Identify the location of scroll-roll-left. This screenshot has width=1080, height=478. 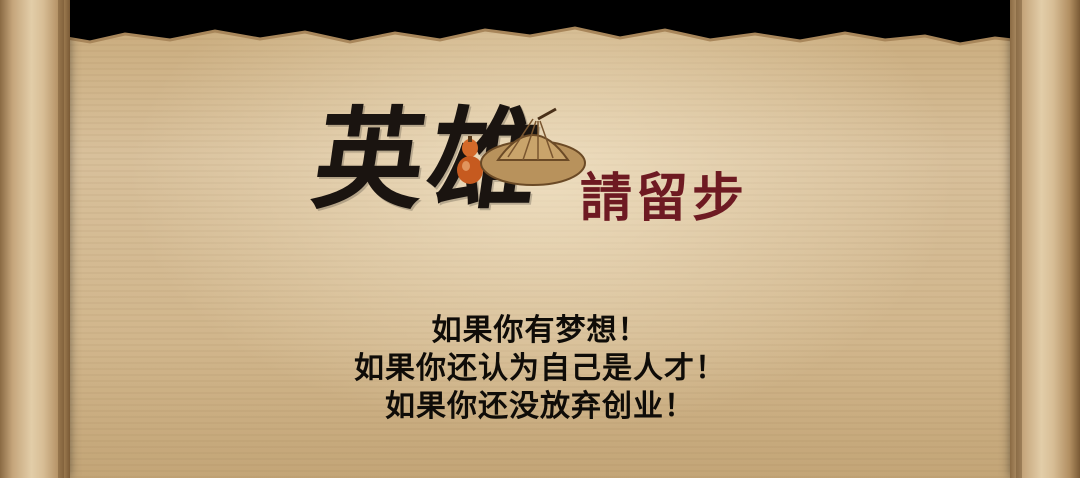
(35, 239).